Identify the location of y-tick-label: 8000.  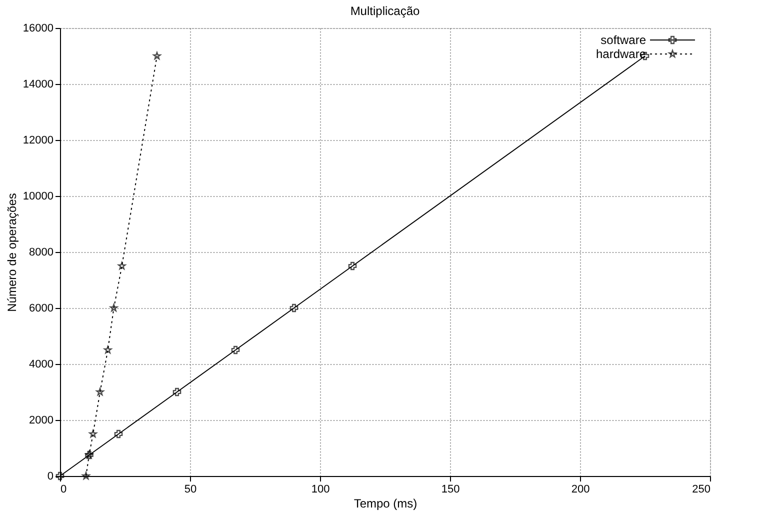
(41, 252).